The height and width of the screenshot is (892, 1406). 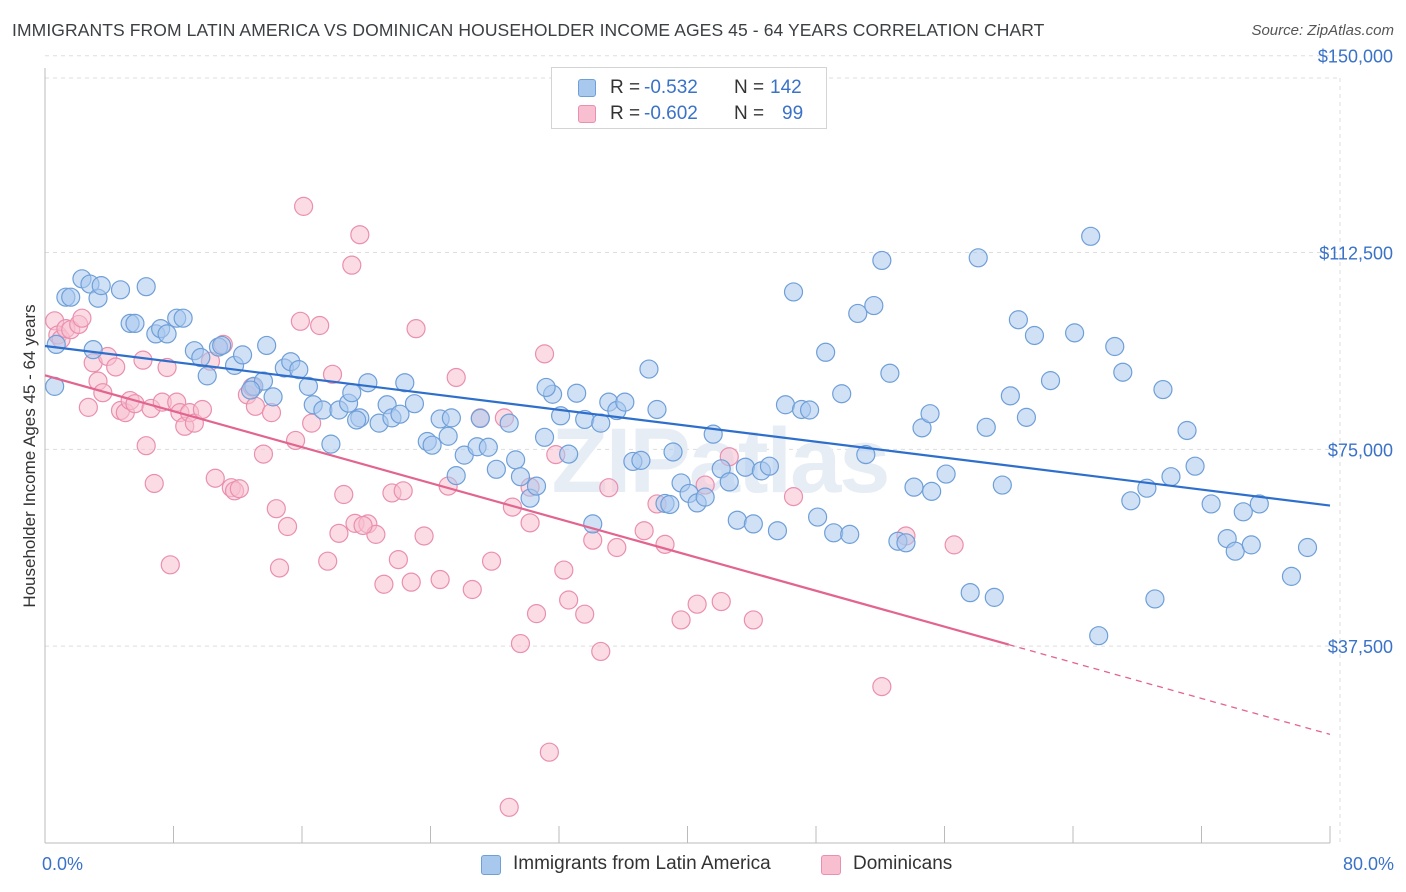 What do you see at coordinates (642, 863) in the screenshot?
I see `legend-label-immigrants: Immigrants from Latin America` at bounding box center [642, 863].